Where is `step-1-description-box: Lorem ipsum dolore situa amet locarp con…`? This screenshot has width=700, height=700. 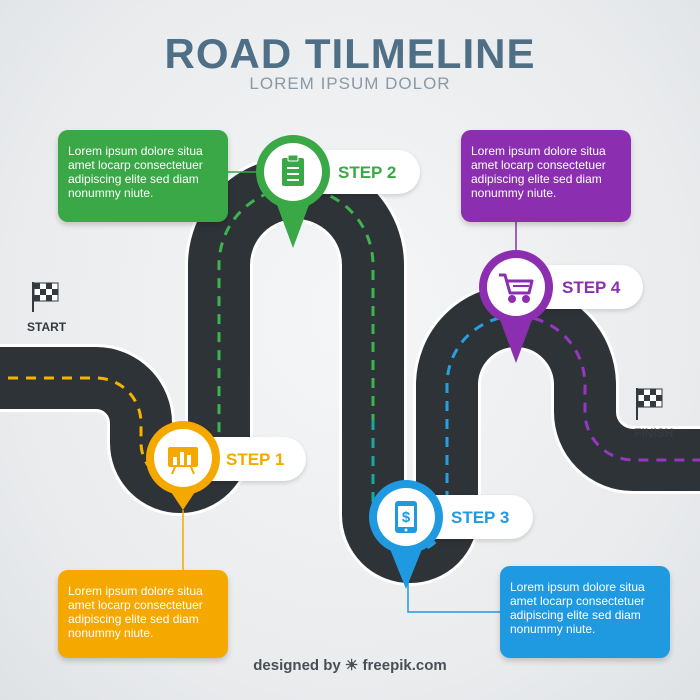
step-1-description-box: Lorem ipsum dolore situa amet locarp con… is located at coordinates (143, 614).